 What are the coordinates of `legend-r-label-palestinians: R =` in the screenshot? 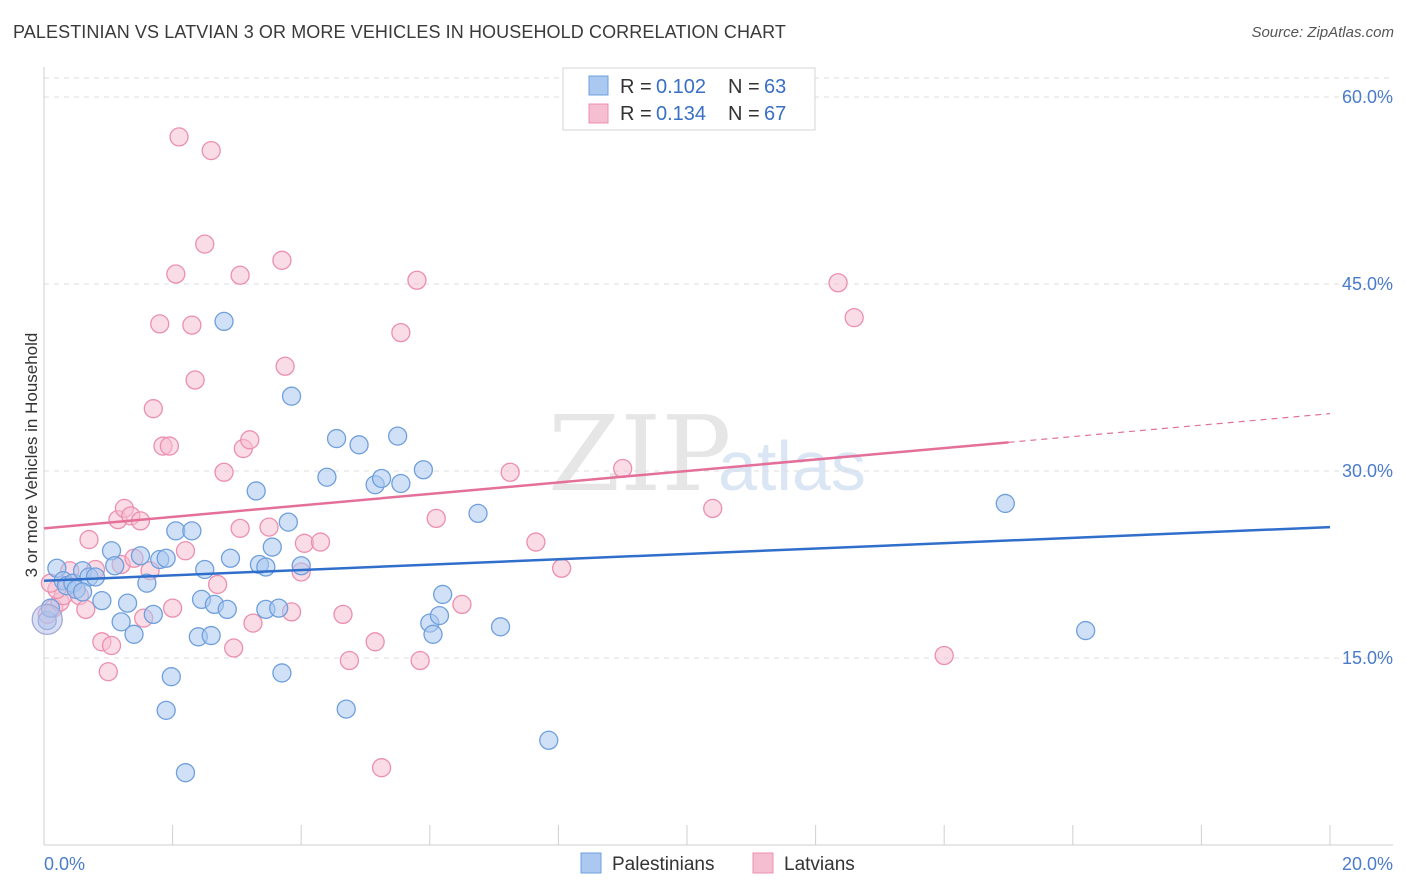 It's located at (636, 87).